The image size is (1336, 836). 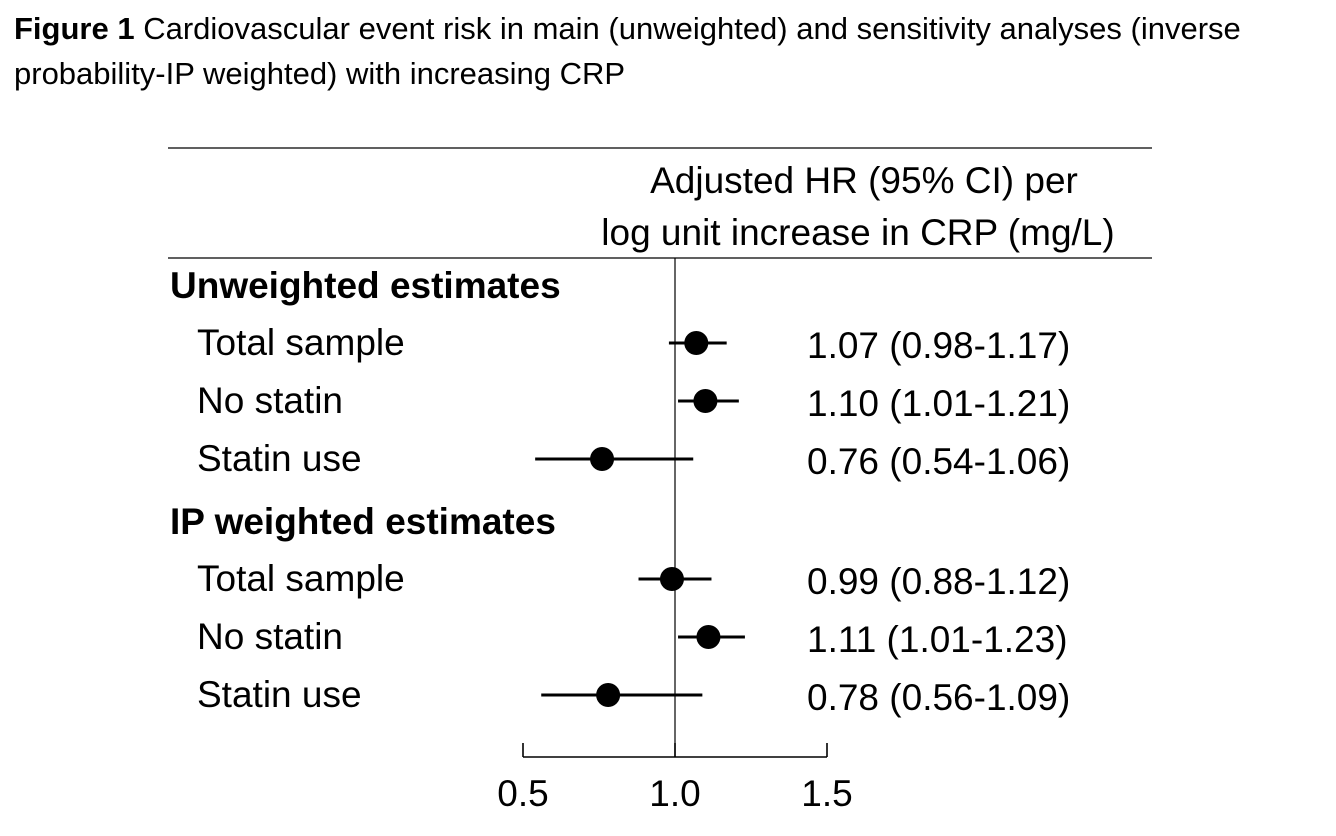 What do you see at coordinates (522, 793) in the screenshot?
I see `x-tick-label: 0.5` at bounding box center [522, 793].